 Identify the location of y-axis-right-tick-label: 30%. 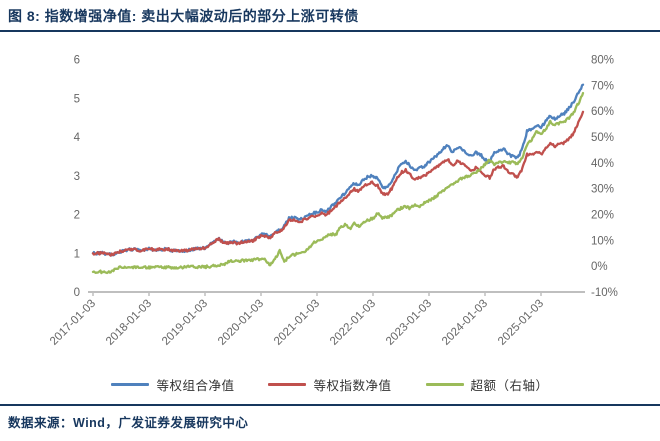
(602, 190).